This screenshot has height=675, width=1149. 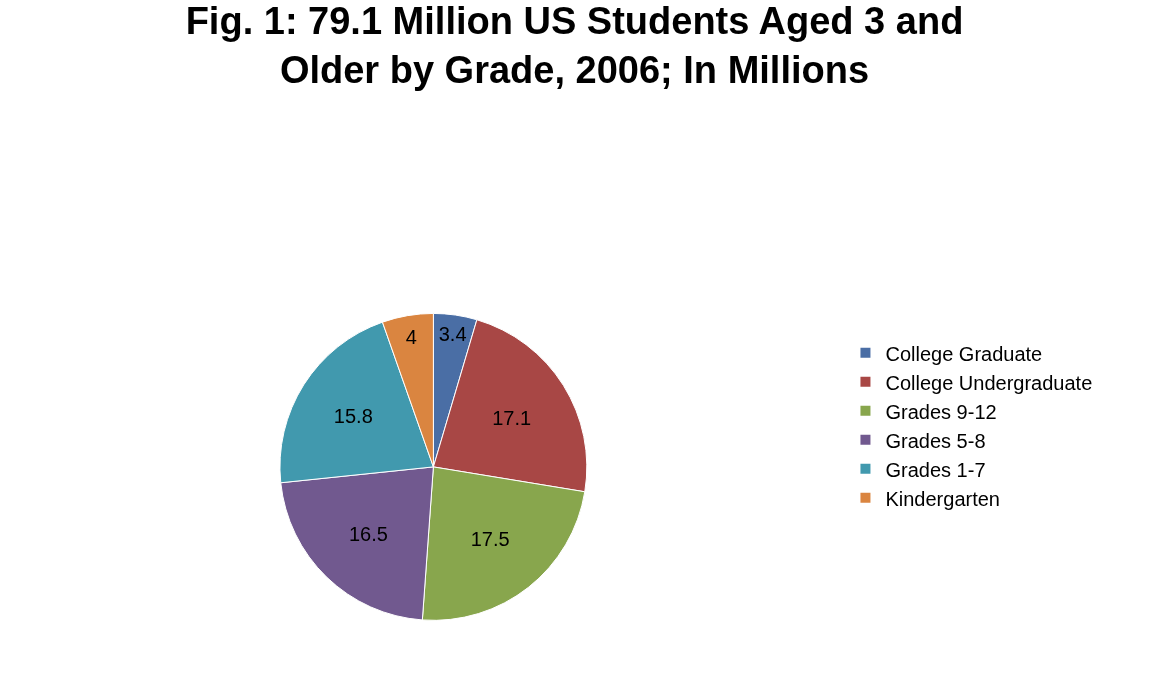 What do you see at coordinates (368, 534) in the screenshot?
I see `data-label: 16.5` at bounding box center [368, 534].